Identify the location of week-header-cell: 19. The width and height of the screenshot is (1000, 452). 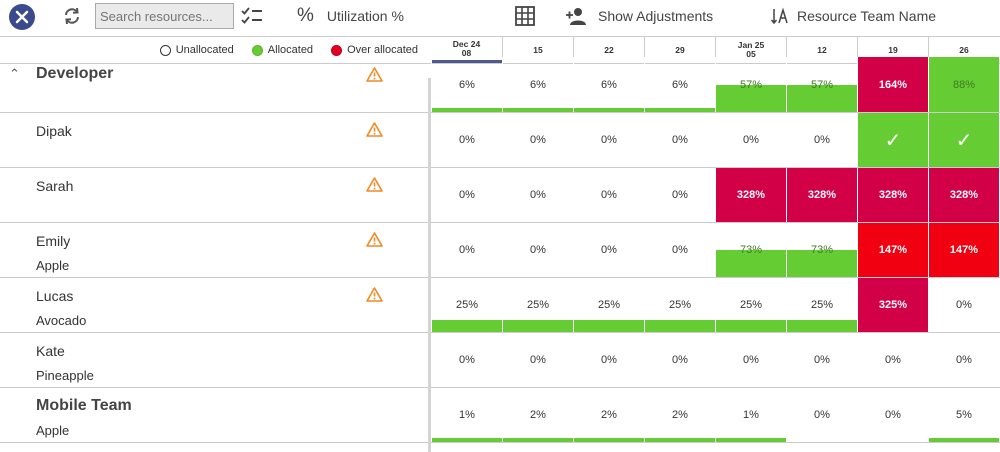
(892, 50).